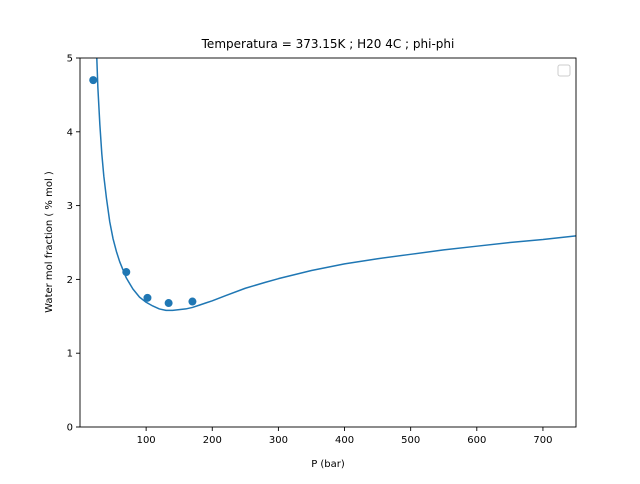  Describe the element at coordinates (49, 242) in the screenshot. I see `y-axis-label: Water mol fraction ( % mol )` at that location.